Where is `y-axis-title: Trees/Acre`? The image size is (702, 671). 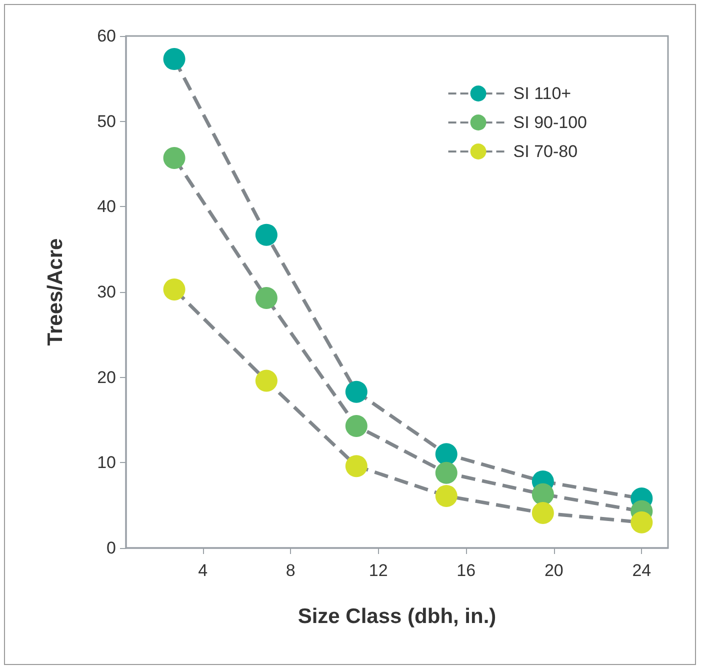
y-axis-title: Trees/Acre is located at coordinates (55, 292).